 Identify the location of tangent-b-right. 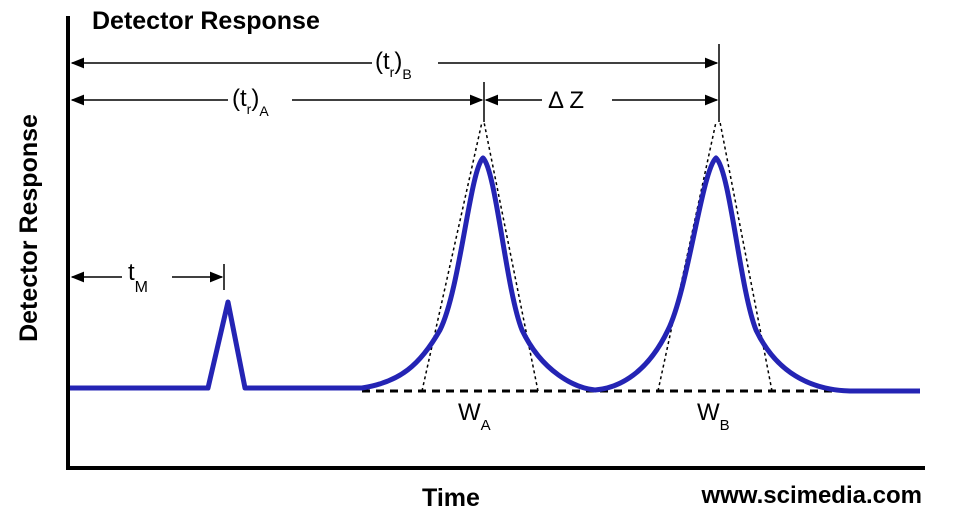
(746, 256).